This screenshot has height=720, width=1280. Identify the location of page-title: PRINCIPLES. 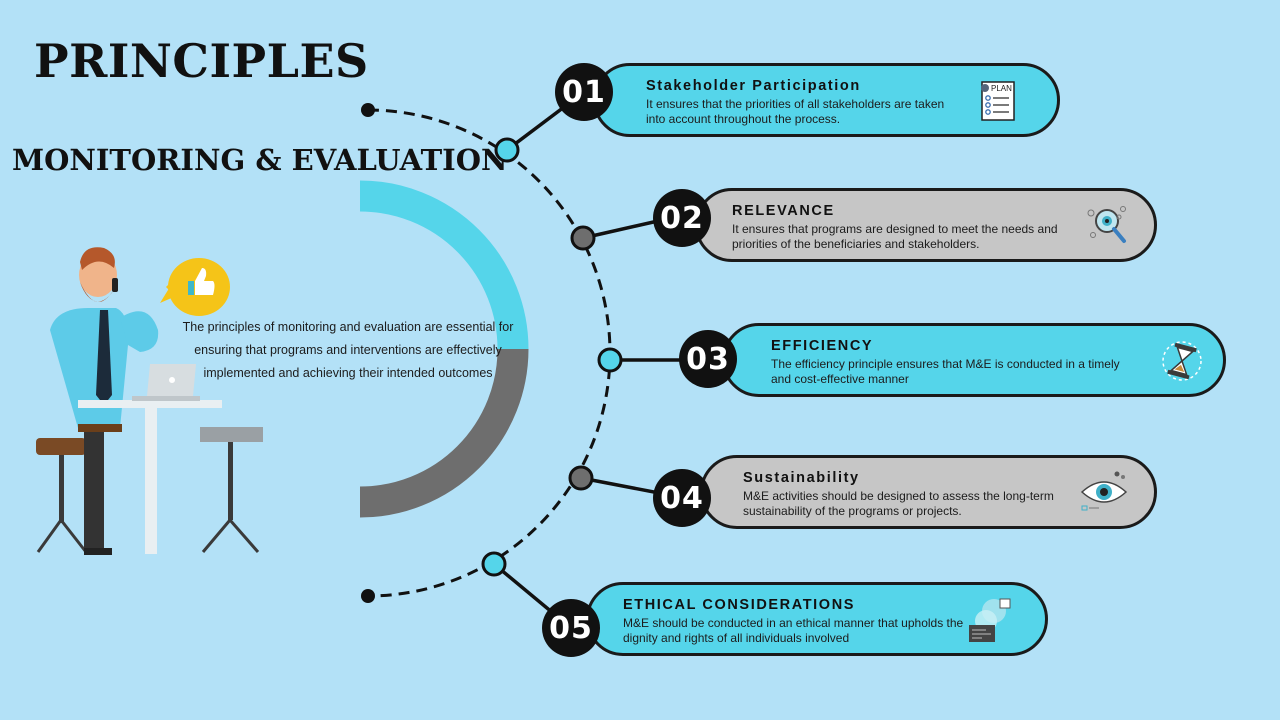
(201, 61).